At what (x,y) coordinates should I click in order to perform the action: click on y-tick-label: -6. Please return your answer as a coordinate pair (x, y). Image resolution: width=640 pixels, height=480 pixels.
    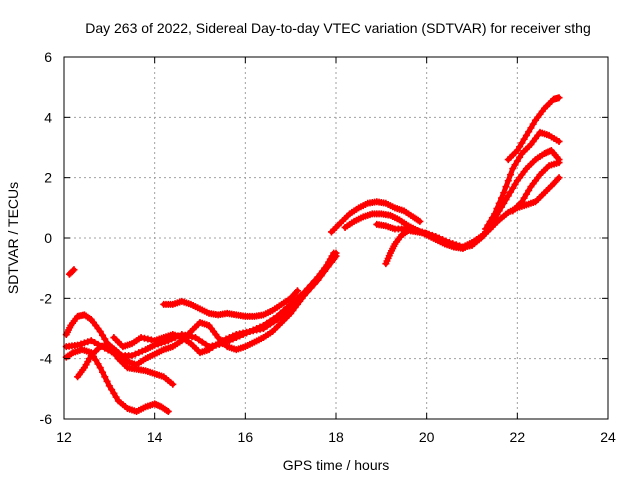
    Looking at the image, I should click on (46, 419).